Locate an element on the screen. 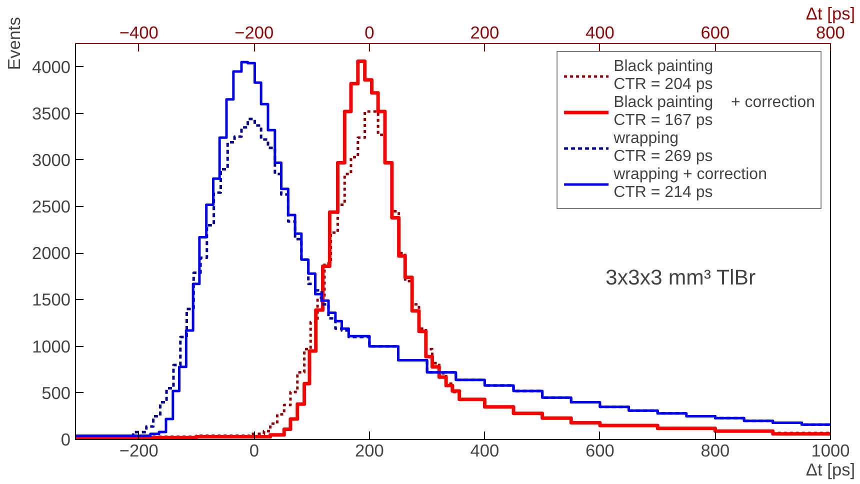 The image size is (860, 484). x-tick-label: 1000 is located at coordinates (830, 450).